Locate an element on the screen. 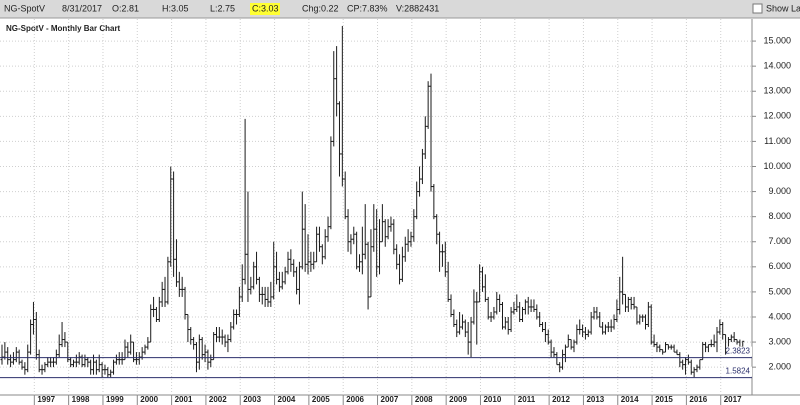 The image size is (800, 405). change: Chg:0.22 is located at coordinates (320, 8).